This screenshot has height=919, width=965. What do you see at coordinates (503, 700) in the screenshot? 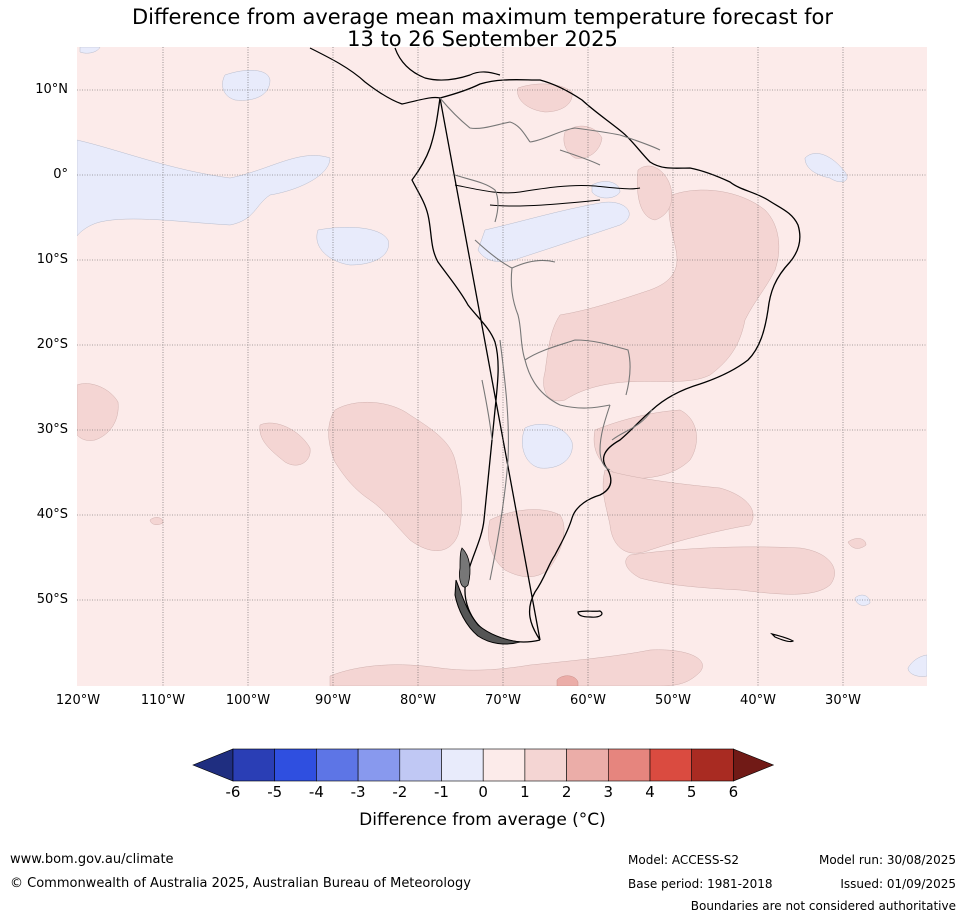
I see `lon-label-70w: 70°W` at bounding box center [503, 700].